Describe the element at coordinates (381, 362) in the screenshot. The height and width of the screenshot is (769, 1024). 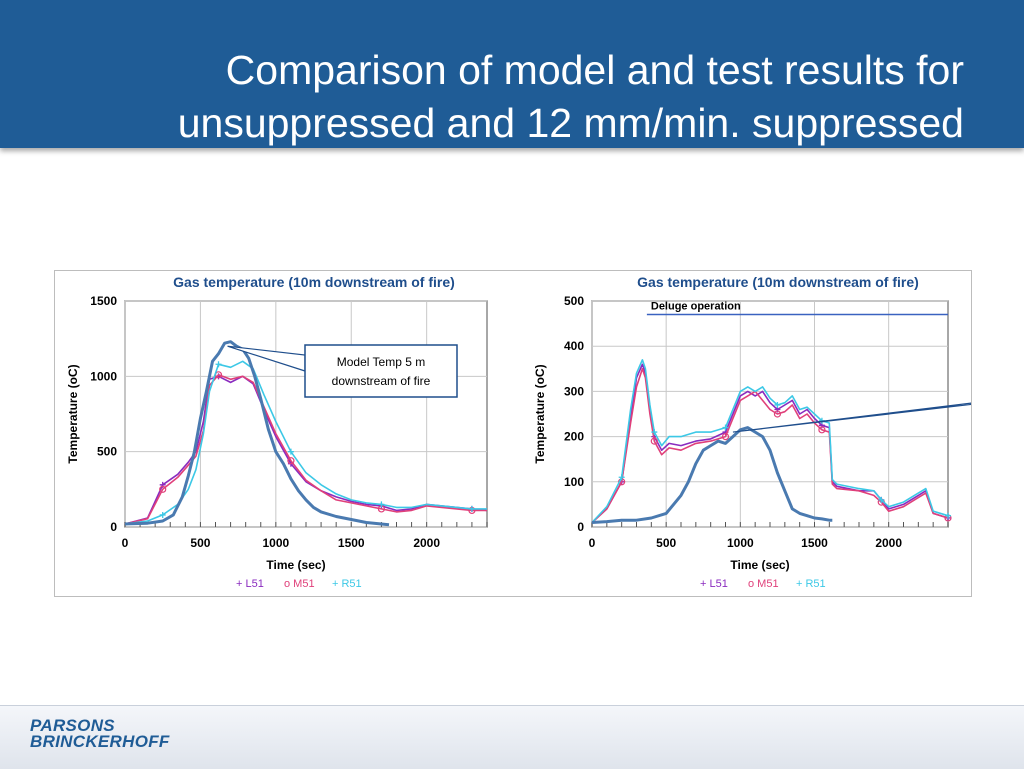
I see `annotation-text-line-1: Model Temp 5 m` at that location.